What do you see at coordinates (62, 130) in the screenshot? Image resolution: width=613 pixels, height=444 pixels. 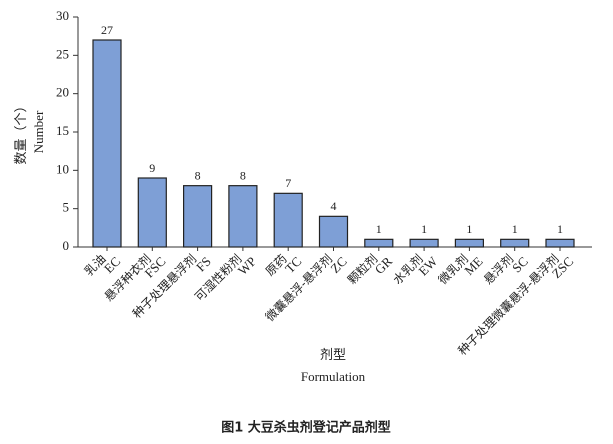 I see `y-tick-label: 15` at bounding box center [62, 130].